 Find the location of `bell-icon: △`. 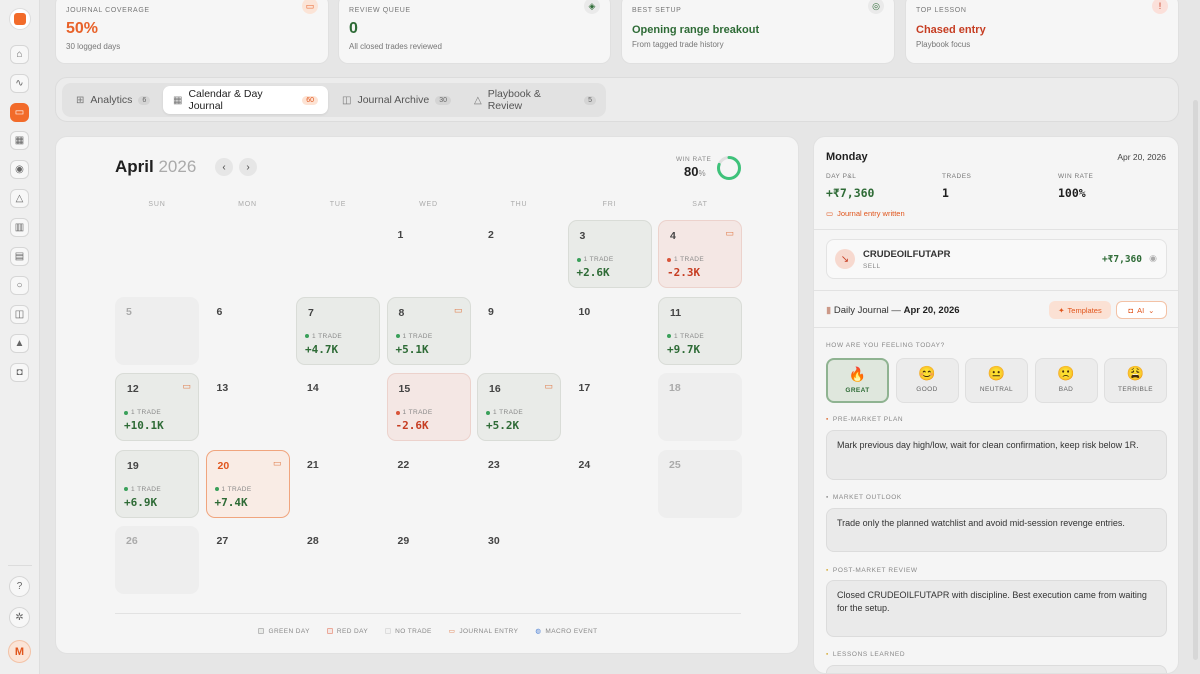

bell-icon: △ is located at coordinates (19, 198).